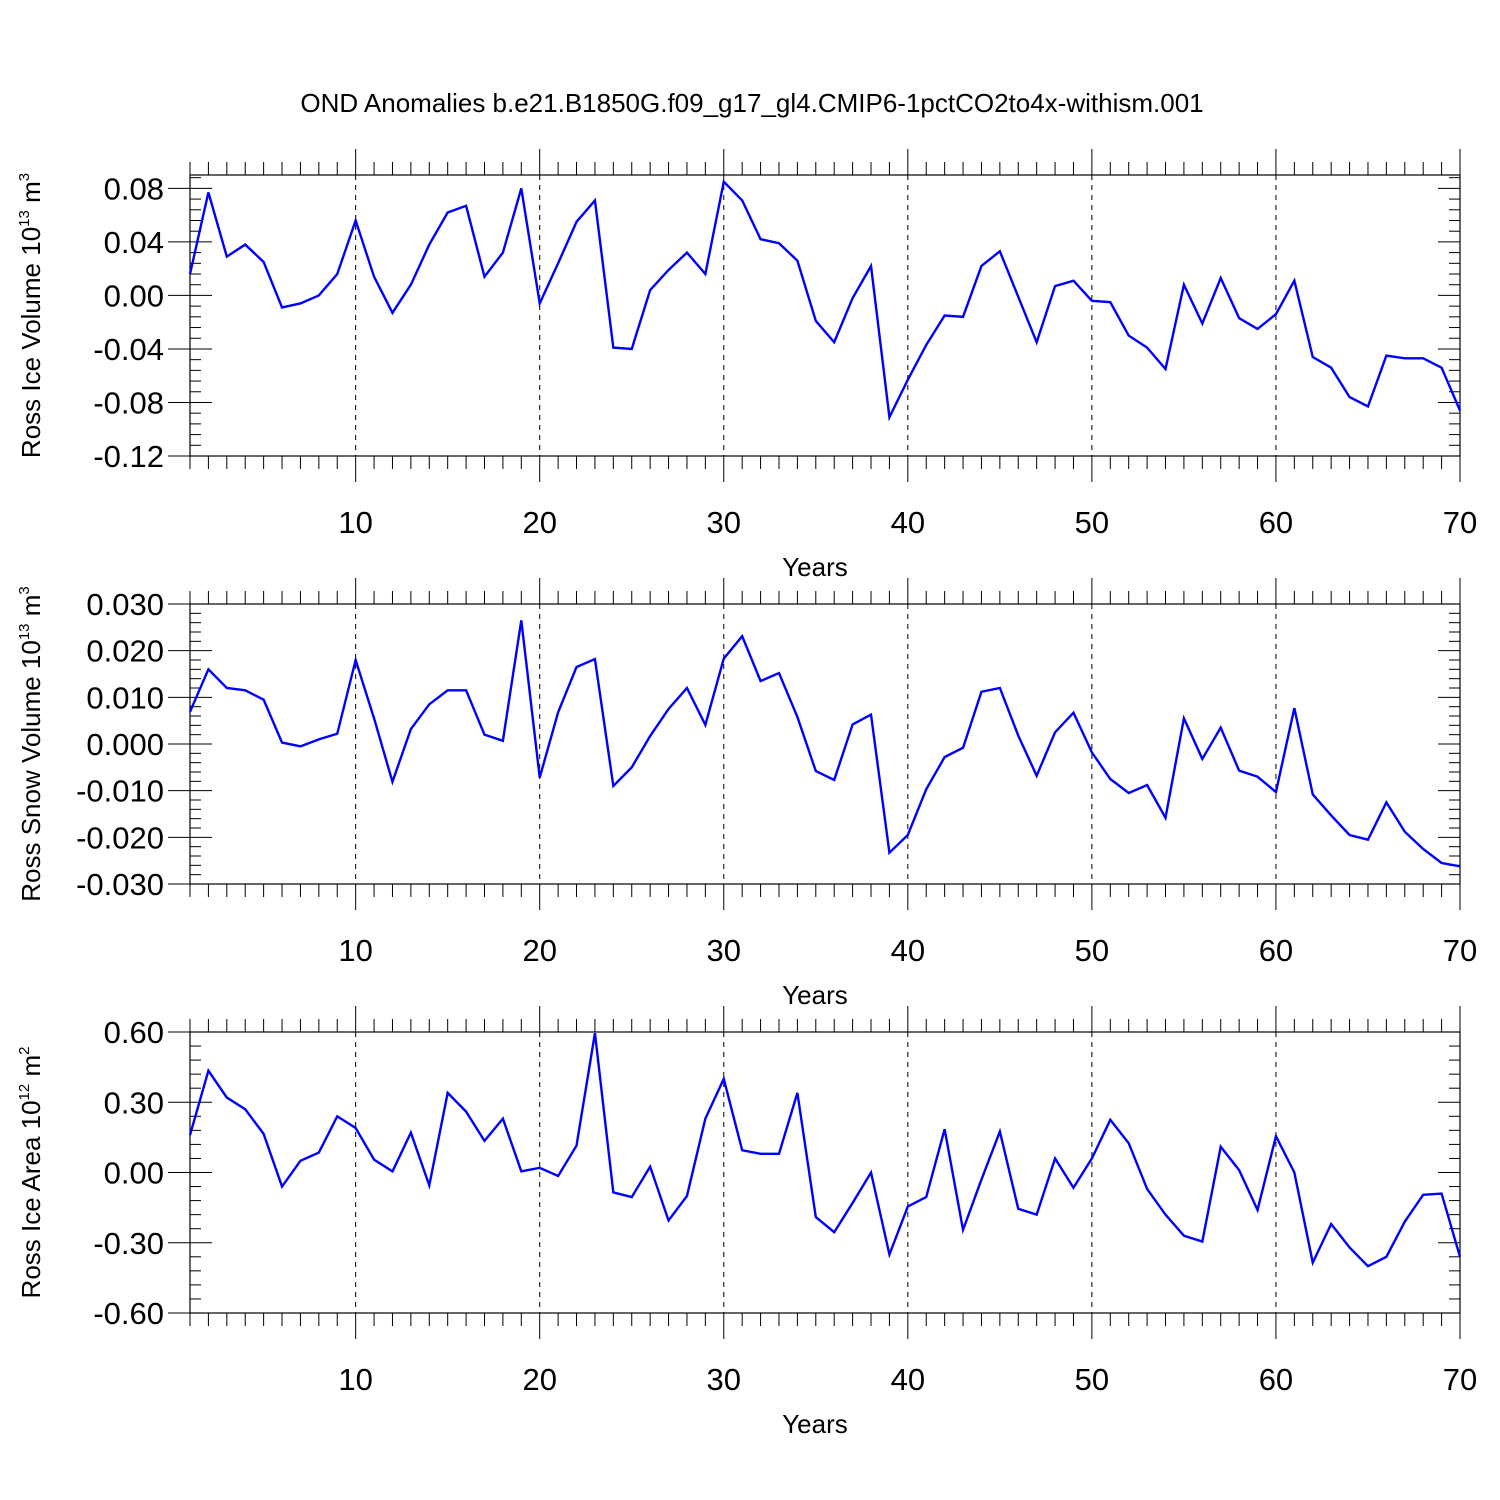 Image resolution: width=1500 pixels, height=1500 pixels. What do you see at coordinates (908, 1379) in the screenshot?
I see `ice-area-x-tick-label: 40` at bounding box center [908, 1379].